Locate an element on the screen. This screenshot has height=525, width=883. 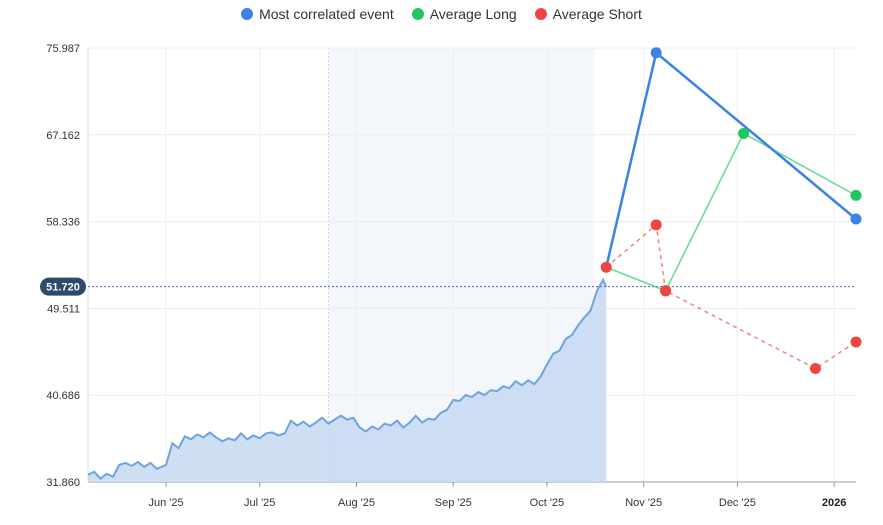
x-tick-label: Dec '25 is located at coordinates (737, 503).